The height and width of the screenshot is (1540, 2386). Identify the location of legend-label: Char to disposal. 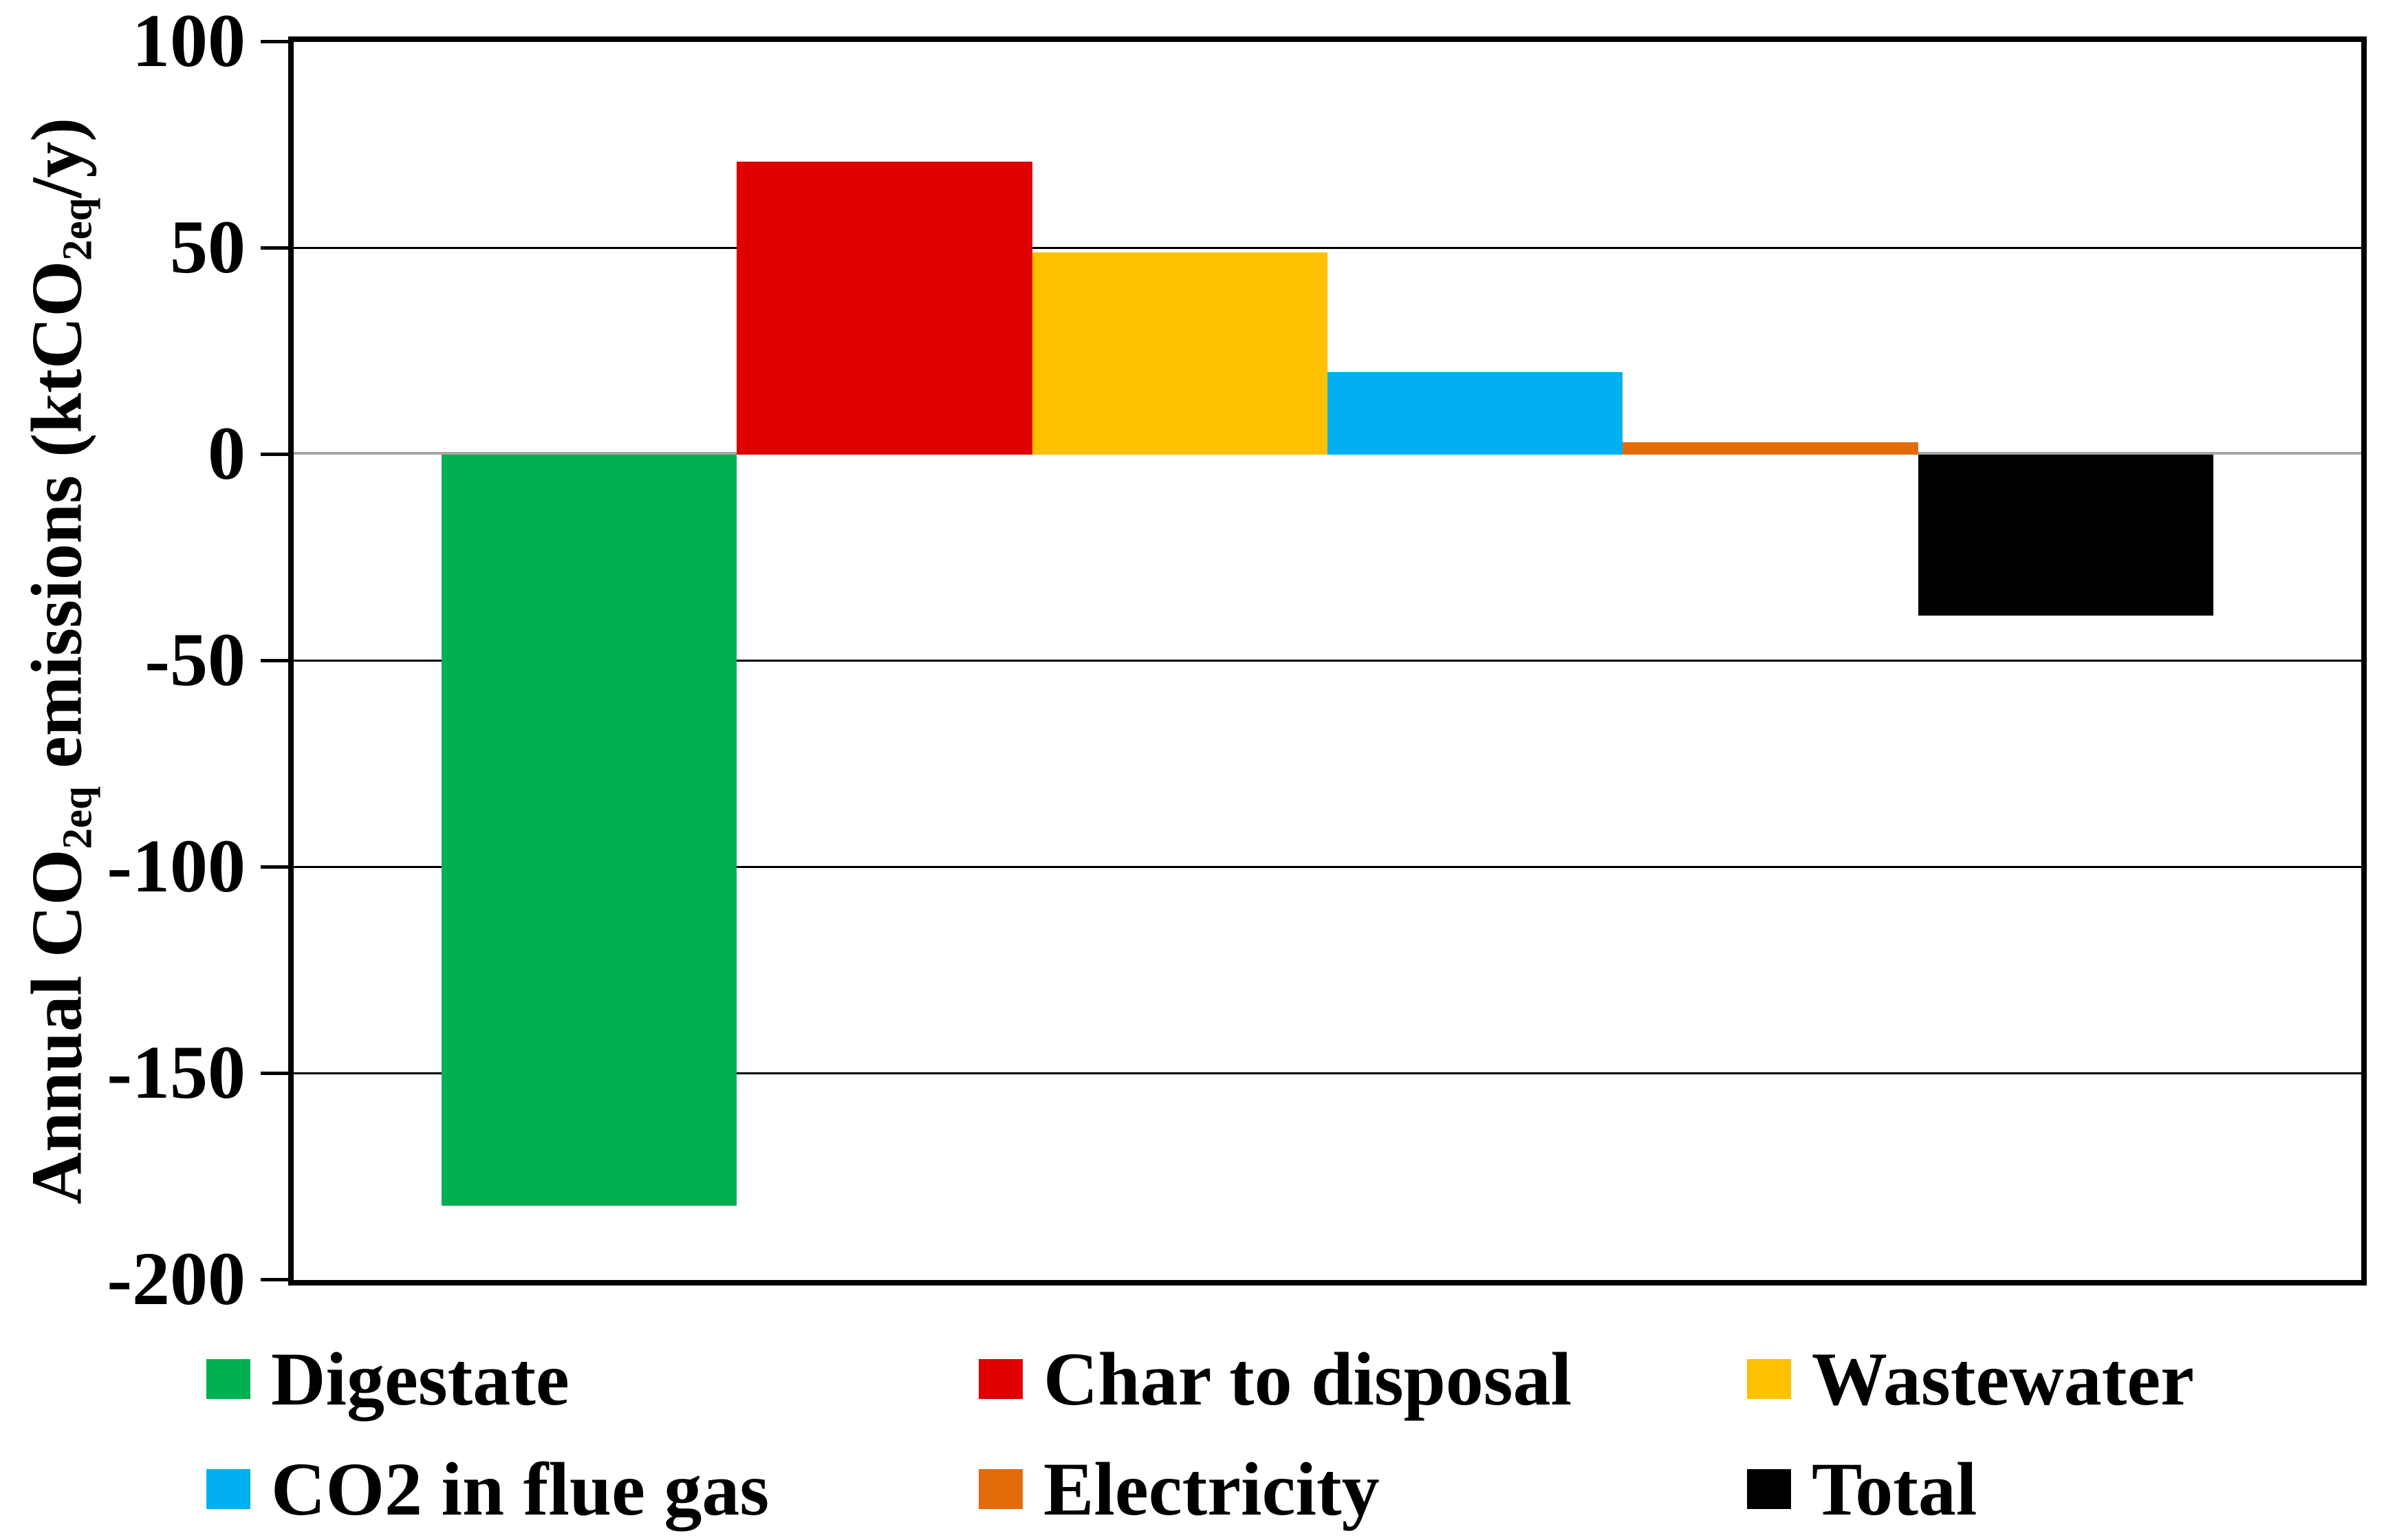
(1307, 1379).